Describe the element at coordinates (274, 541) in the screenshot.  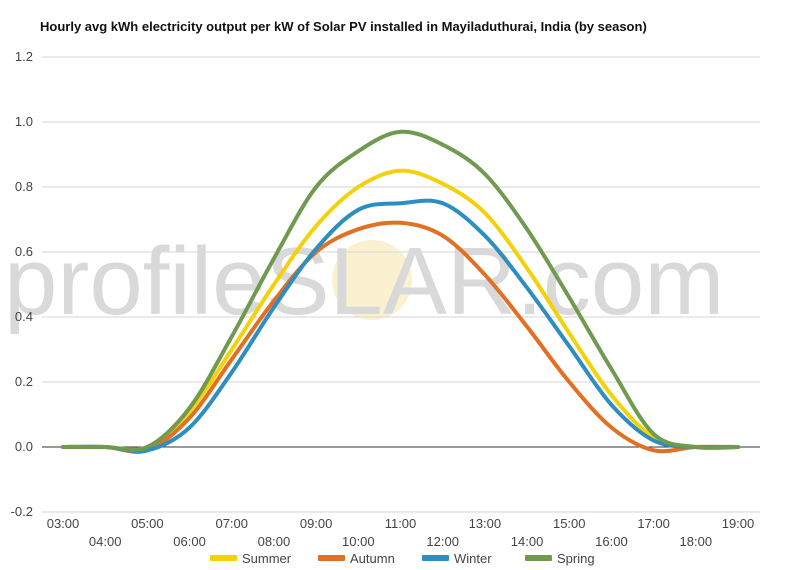
I see `x-tick-label: 08:00` at that location.